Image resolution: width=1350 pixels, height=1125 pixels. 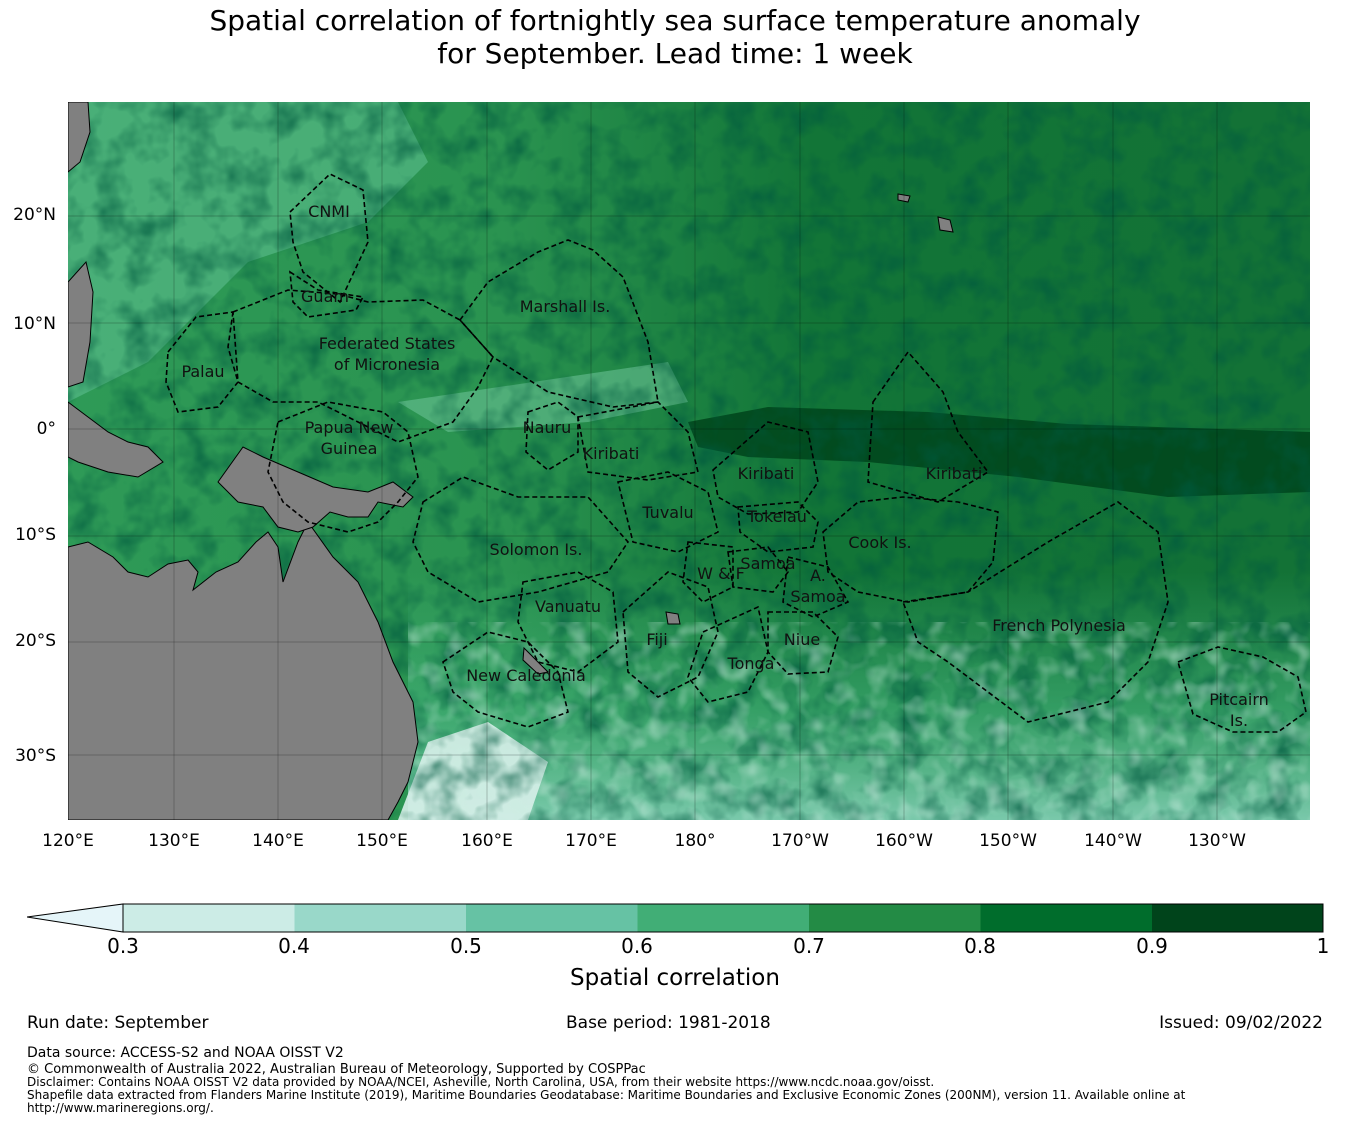 I want to click on region-label-tonga: Tonga, so click(x=751, y=663).